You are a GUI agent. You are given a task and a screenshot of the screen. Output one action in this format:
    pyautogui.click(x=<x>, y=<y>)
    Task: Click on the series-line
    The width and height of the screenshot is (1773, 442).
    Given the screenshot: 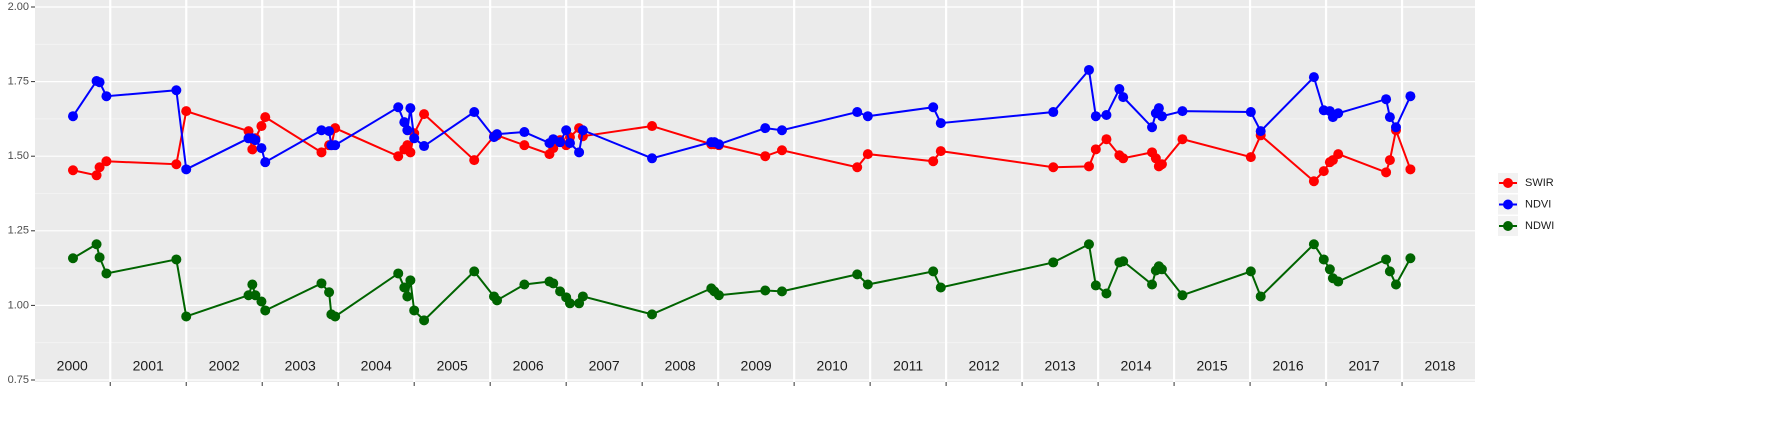 What is the action you would take?
    pyautogui.click(x=742, y=282)
    